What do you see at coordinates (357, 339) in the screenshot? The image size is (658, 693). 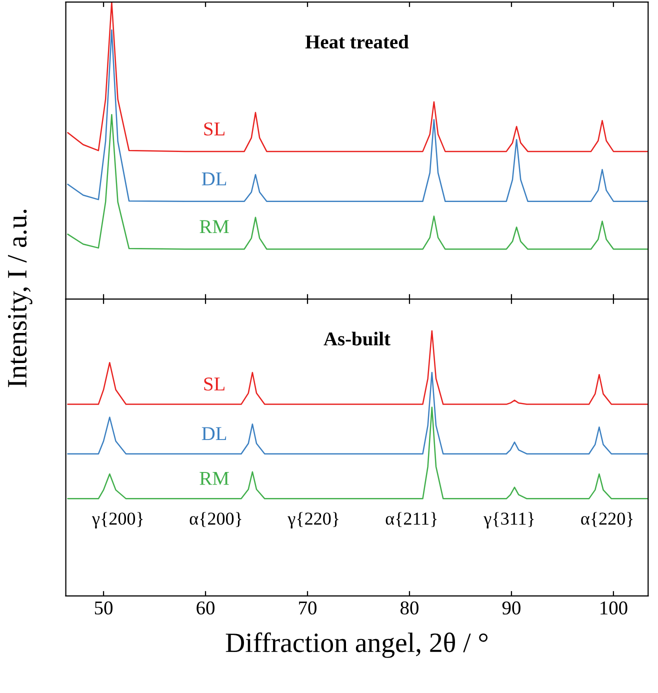 I see `chart-title: As-built` at bounding box center [357, 339].